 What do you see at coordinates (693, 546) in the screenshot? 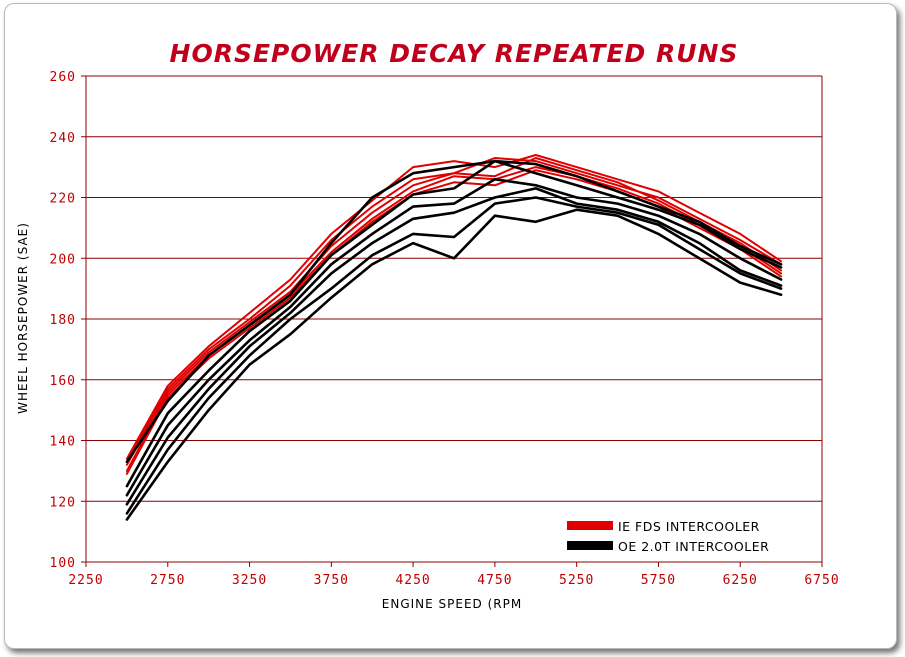
I see `legend-label-oe: OE 2.0T INTERCOOLER` at bounding box center [693, 546].